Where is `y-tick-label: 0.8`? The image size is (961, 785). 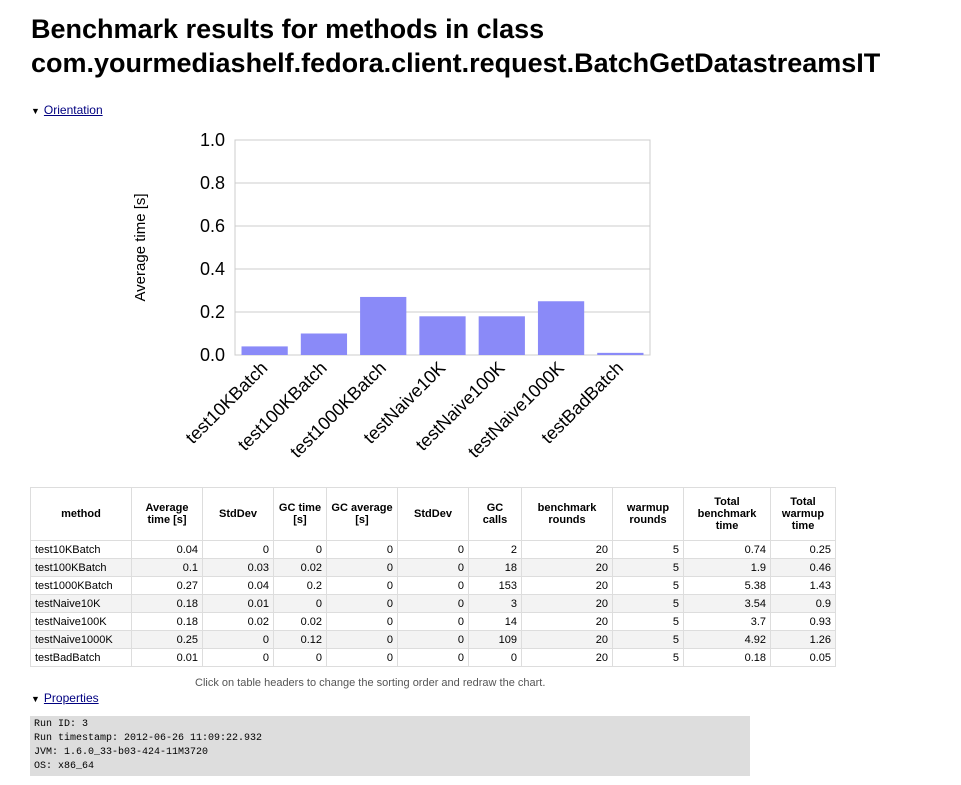
y-tick-label: 0.8 is located at coordinates (212, 183).